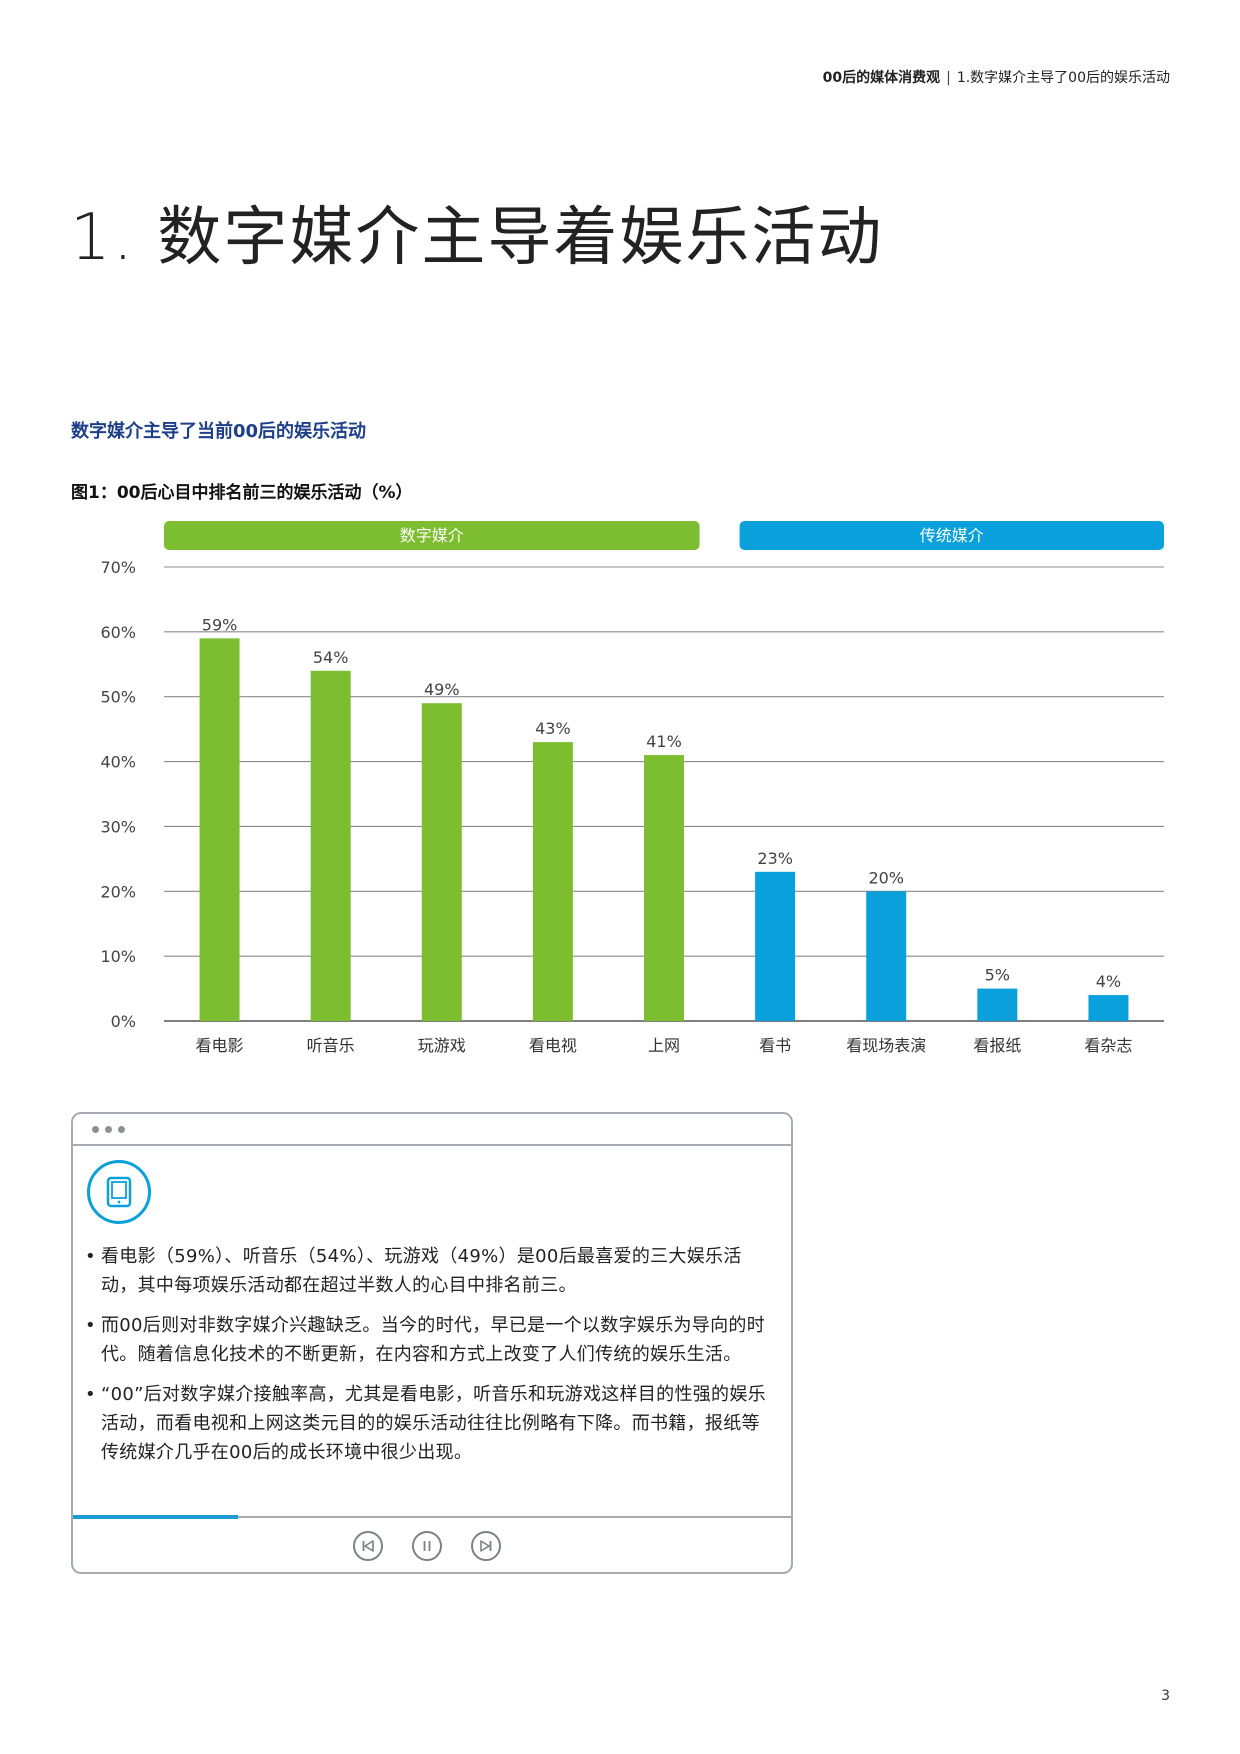 This screenshot has height=1754, width=1240. Describe the element at coordinates (118, 697) in the screenshot. I see `y-tick-label: 50%` at that location.